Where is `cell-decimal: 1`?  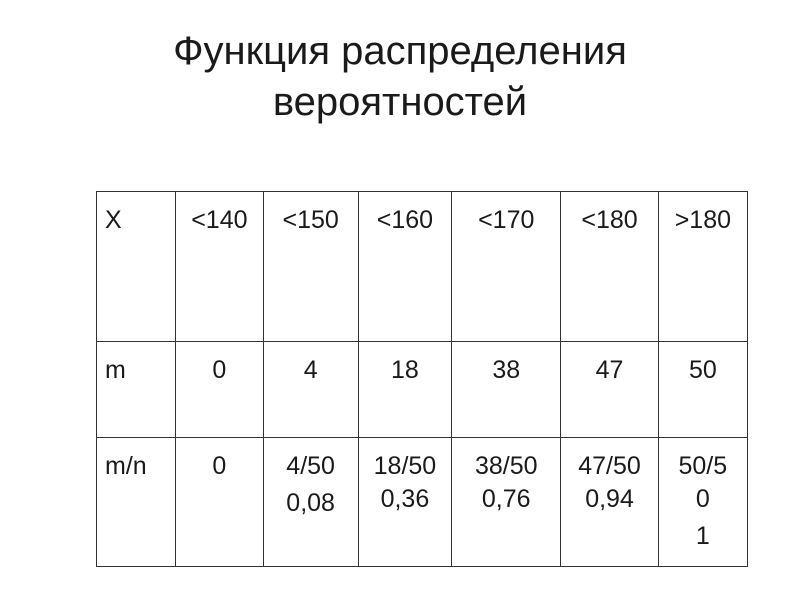
cell-decimal: 1 is located at coordinates (702, 536).